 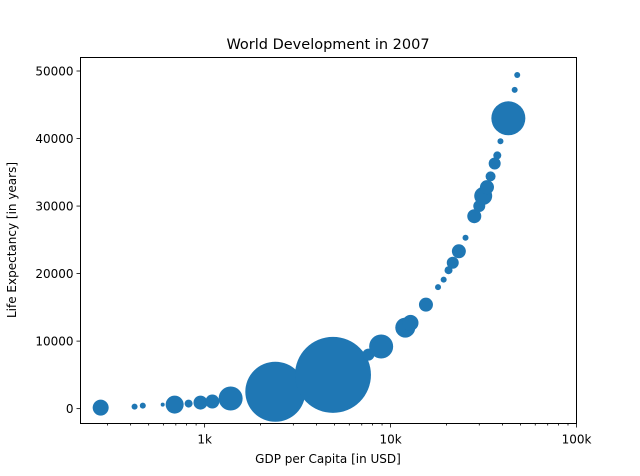 I want to click on x-tick-label: 10k, so click(x=390, y=440).